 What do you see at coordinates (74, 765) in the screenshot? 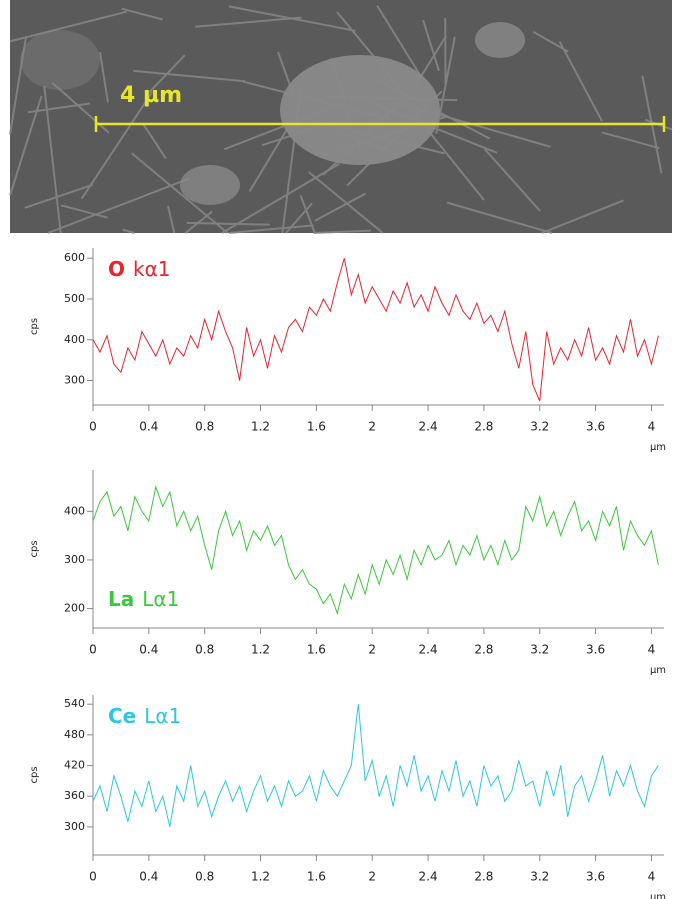
I see `y-tick-label: 420` at bounding box center [74, 765].